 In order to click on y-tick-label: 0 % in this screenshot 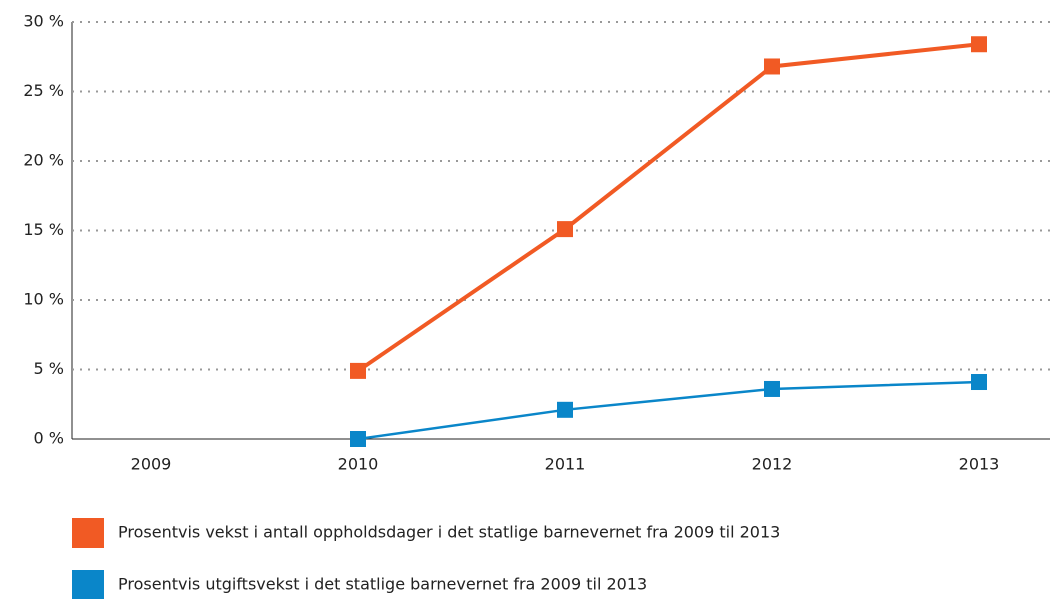, I will do `click(49, 438)`.